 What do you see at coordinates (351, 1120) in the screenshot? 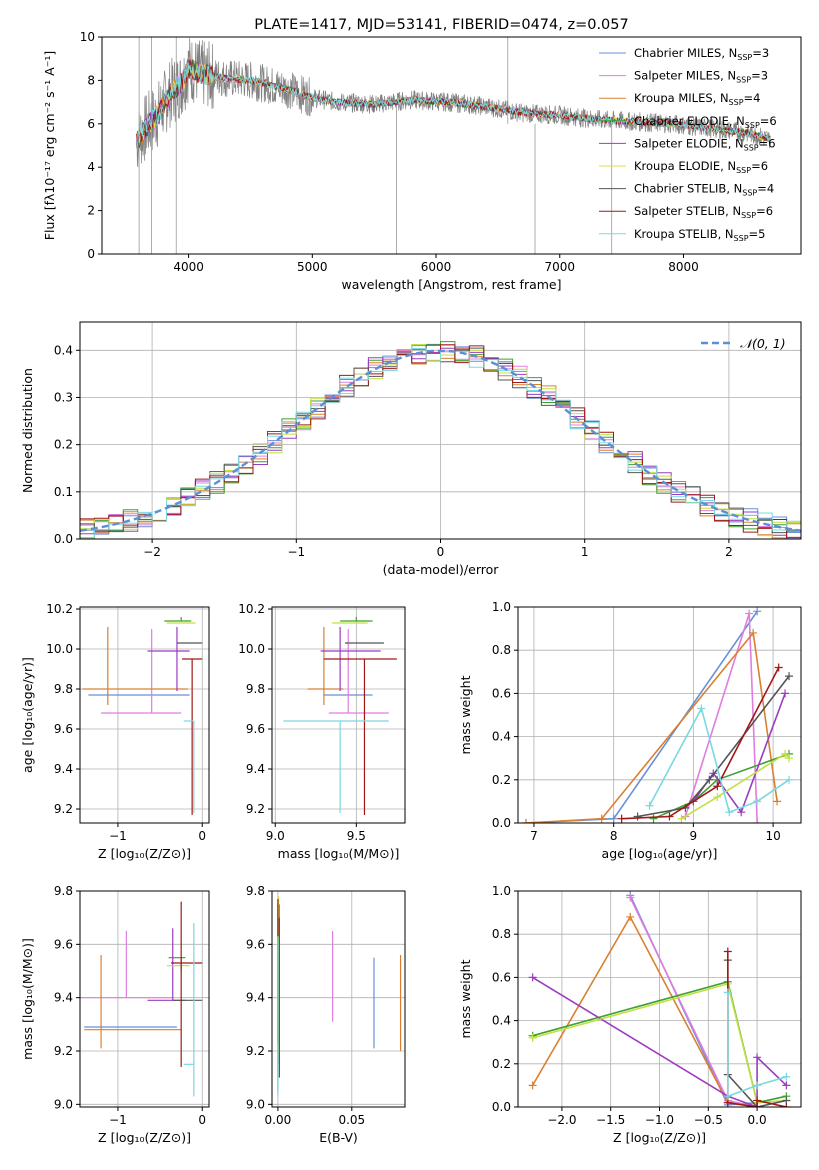
I see `x-tick-label: 0.05` at bounding box center [351, 1120].